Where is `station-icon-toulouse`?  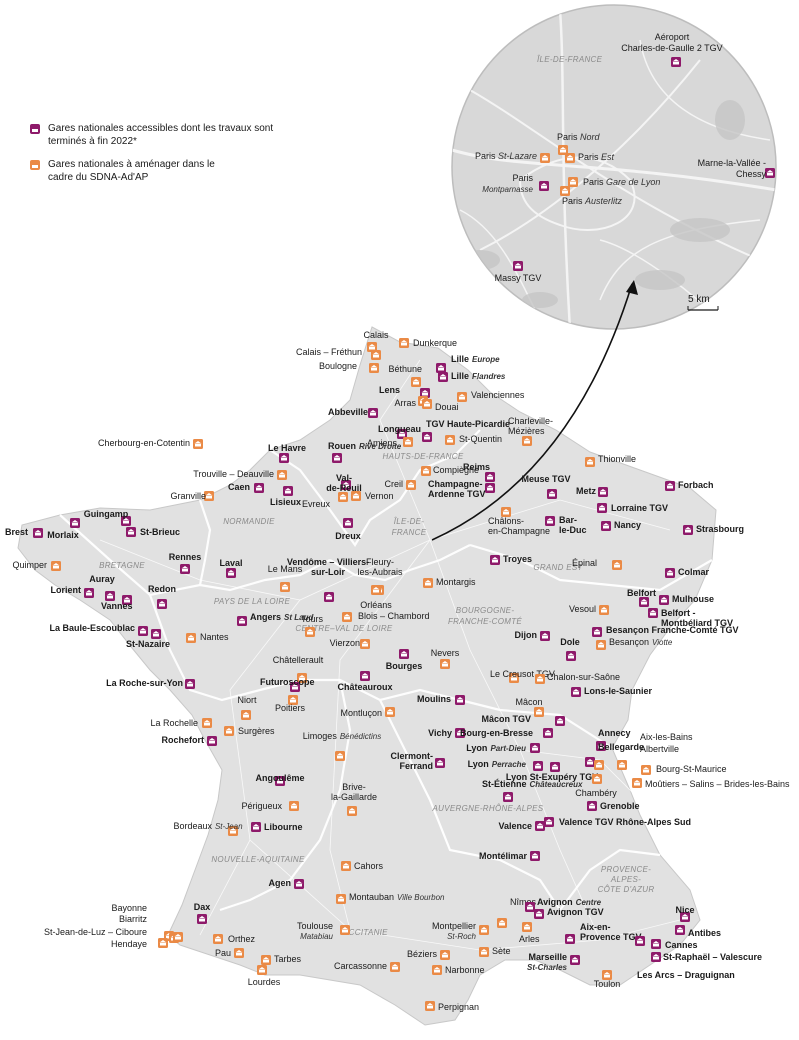
station-icon-toulouse is located at coordinates (345, 930).